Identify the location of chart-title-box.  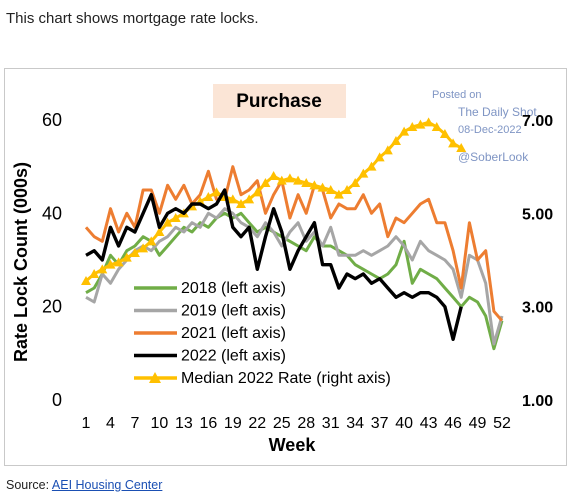
(279, 101).